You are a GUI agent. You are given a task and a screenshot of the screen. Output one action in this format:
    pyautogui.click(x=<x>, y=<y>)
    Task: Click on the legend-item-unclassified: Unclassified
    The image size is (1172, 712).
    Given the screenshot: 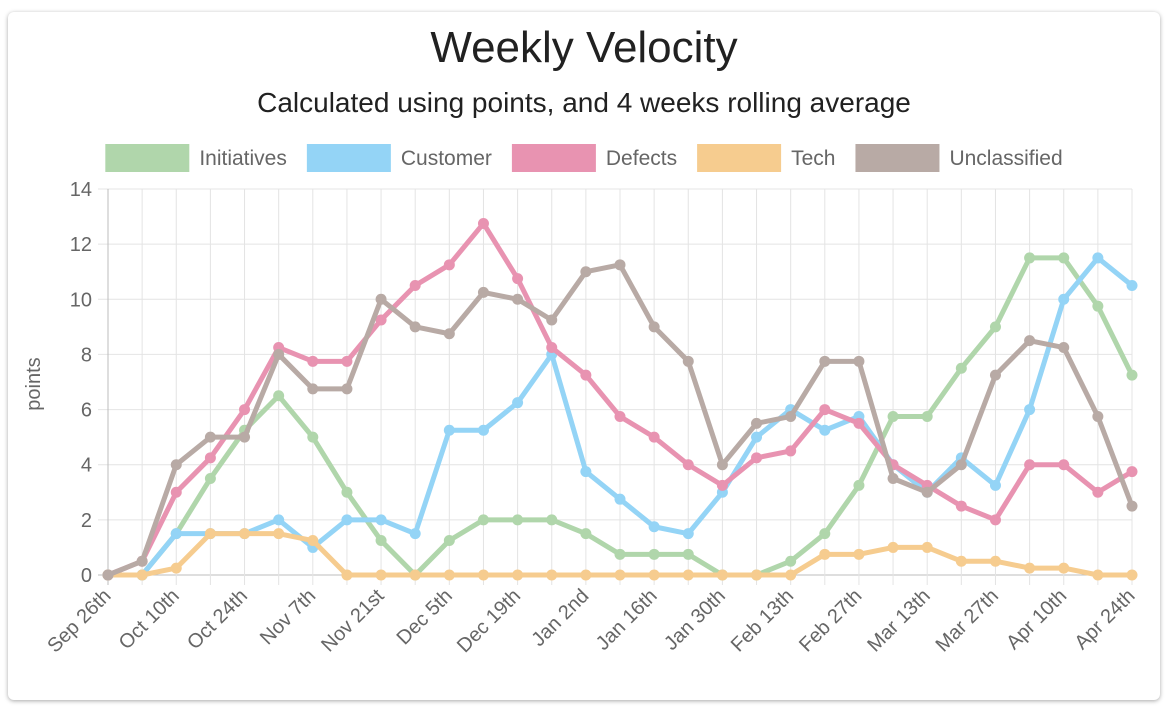 What is the action you would take?
    pyautogui.click(x=959, y=158)
    